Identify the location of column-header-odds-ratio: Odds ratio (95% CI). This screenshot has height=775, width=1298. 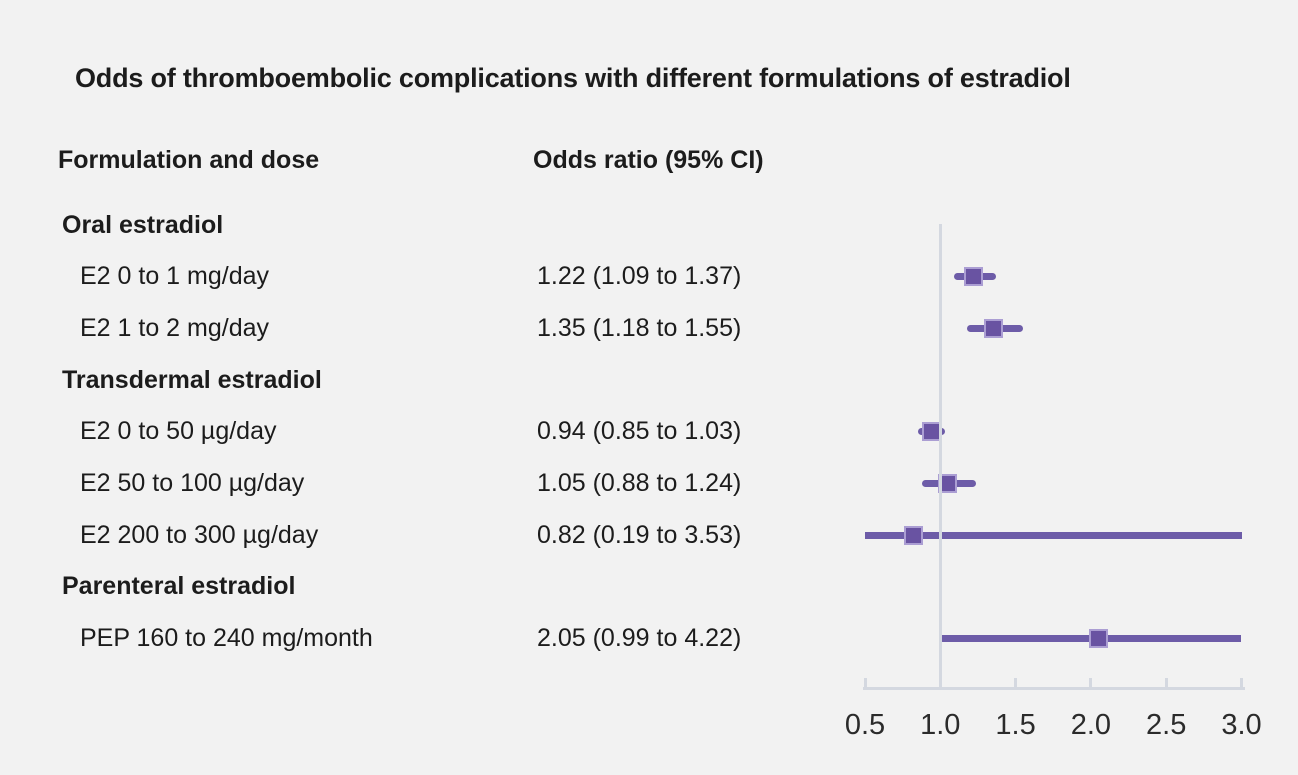
(648, 160).